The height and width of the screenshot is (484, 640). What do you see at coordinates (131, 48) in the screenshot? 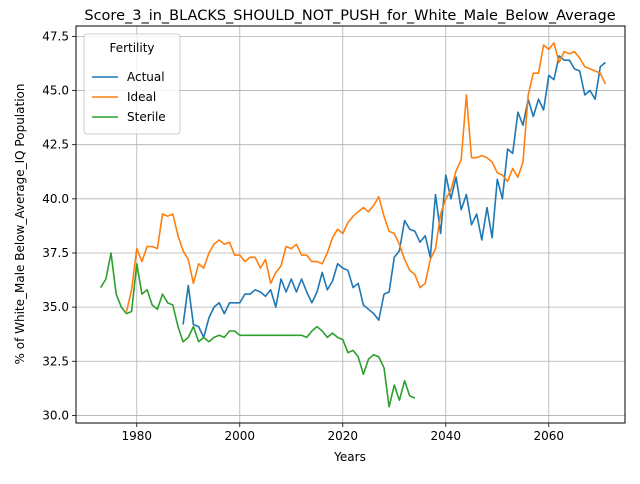
I see `legend-title: Fertility` at bounding box center [131, 48].